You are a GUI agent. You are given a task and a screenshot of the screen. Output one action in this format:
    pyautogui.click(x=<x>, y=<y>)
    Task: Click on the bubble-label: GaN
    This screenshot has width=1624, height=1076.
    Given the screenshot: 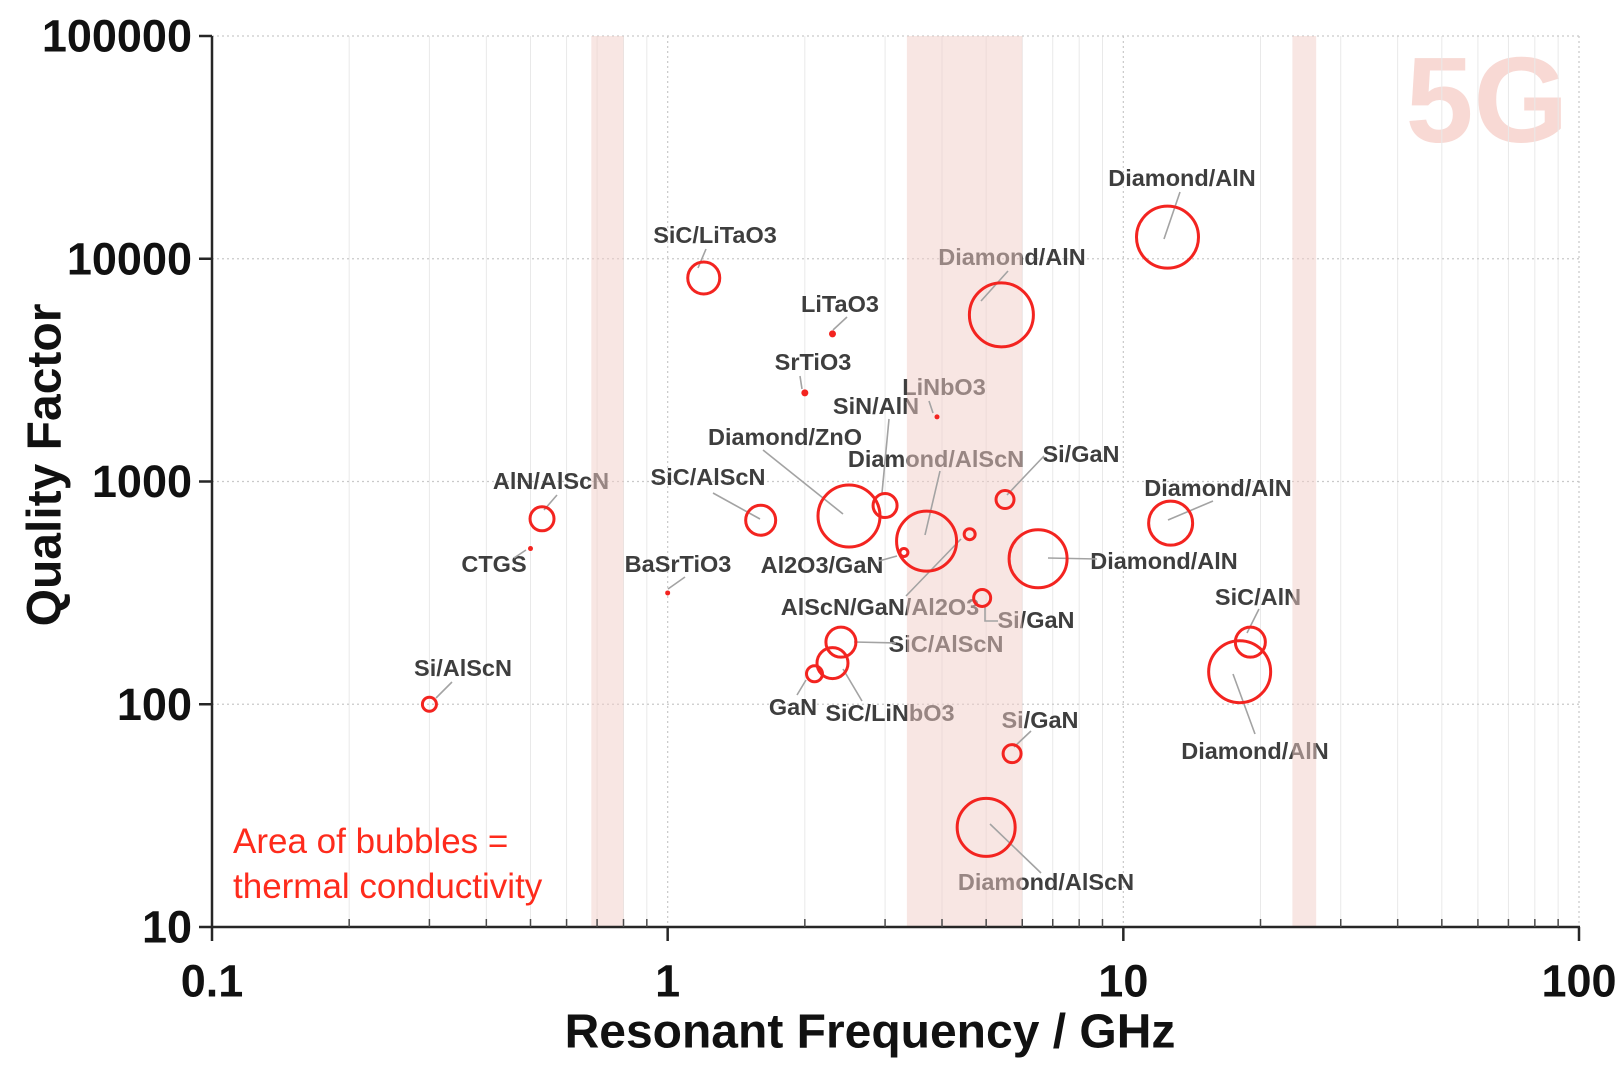 What is the action you would take?
    pyautogui.click(x=793, y=707)
    